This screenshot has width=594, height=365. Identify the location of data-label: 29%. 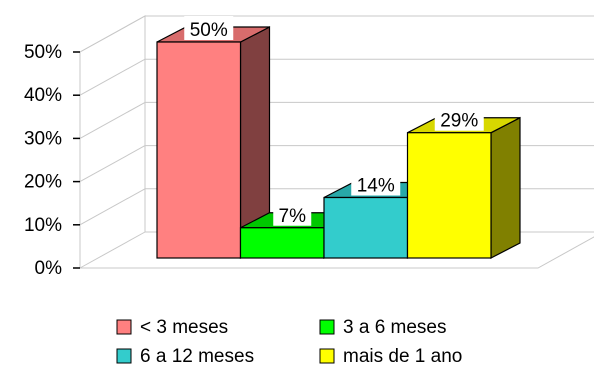
(459, 119).